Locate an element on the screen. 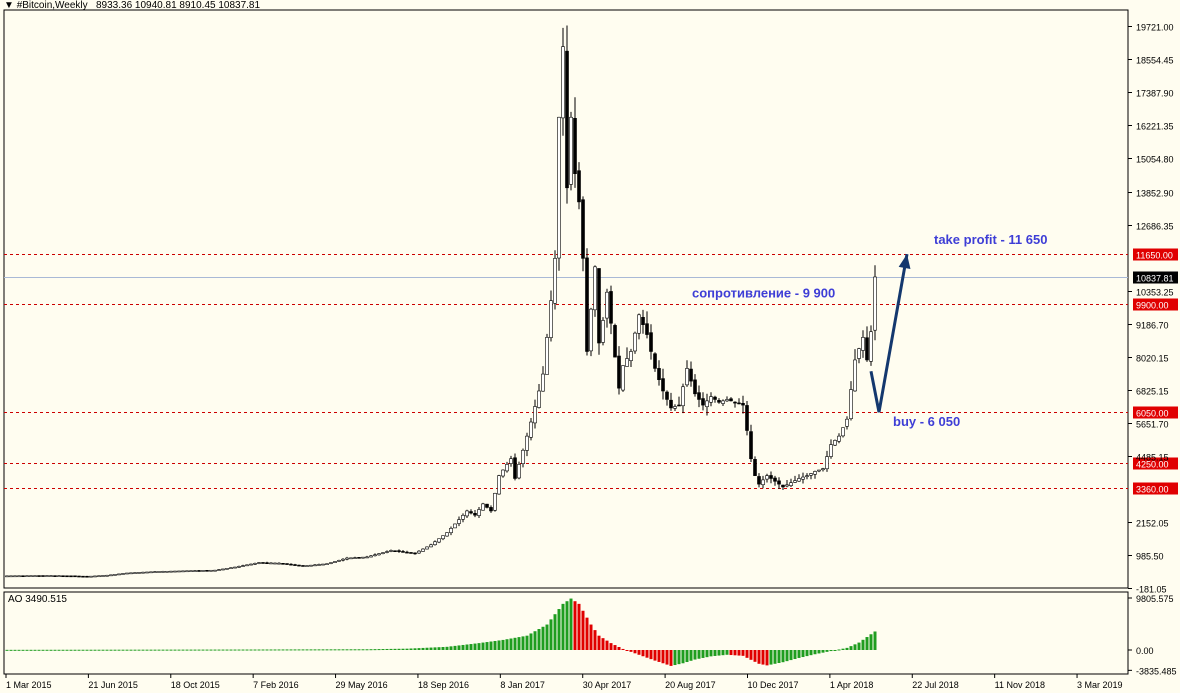  take-profit-annotation: take profit - 11 650 is located at coordinates (990, 239).